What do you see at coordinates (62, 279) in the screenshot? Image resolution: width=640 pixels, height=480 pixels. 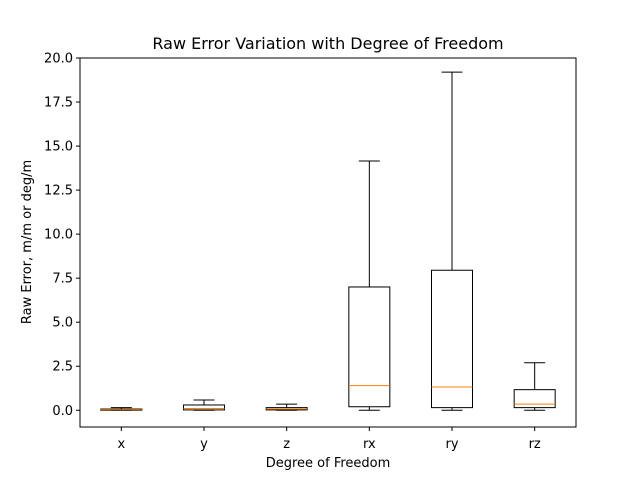 I see `y-tick-label: 7.5` at bounding box center [62, 279].